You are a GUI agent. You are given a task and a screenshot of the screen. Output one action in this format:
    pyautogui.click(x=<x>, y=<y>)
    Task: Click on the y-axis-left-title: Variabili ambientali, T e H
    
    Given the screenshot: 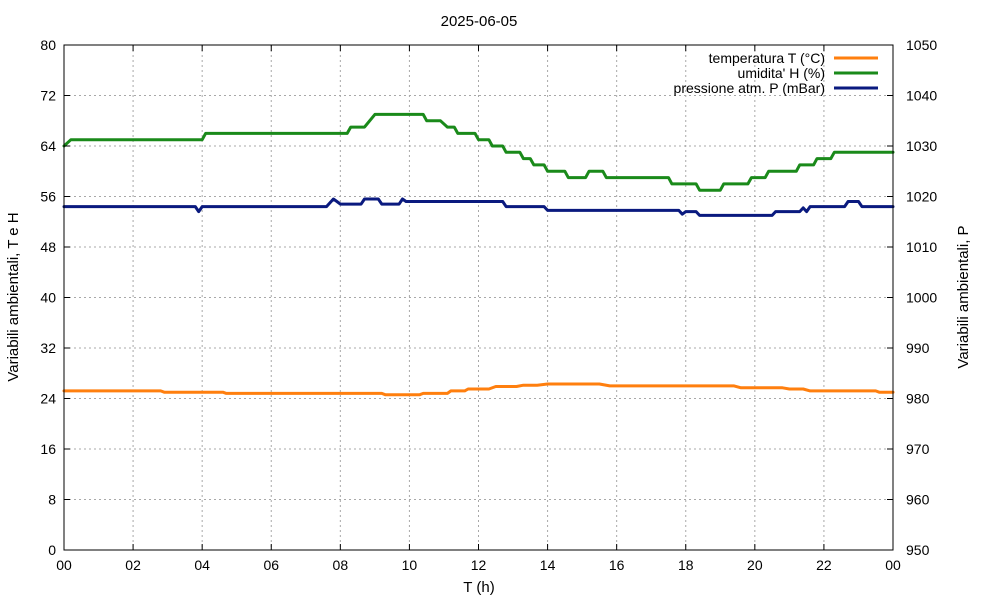 What is the action you would take?
    pyautogui.click(x=13, y=296)
    